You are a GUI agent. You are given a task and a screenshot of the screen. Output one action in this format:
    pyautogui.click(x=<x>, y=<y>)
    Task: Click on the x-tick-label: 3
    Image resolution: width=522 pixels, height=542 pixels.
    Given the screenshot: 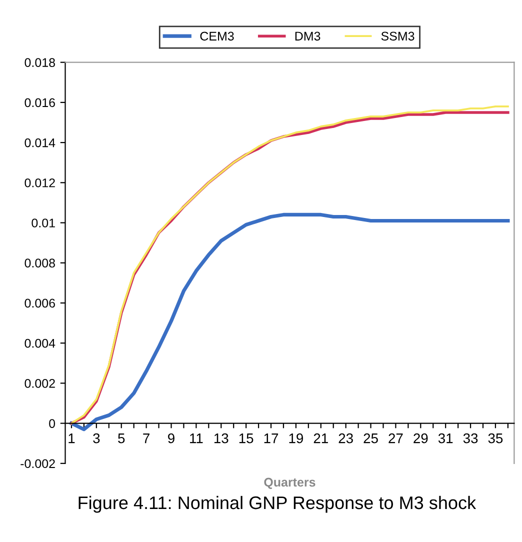 What is the action you would take?
    pyautogui.click(x=96, y=438)
    